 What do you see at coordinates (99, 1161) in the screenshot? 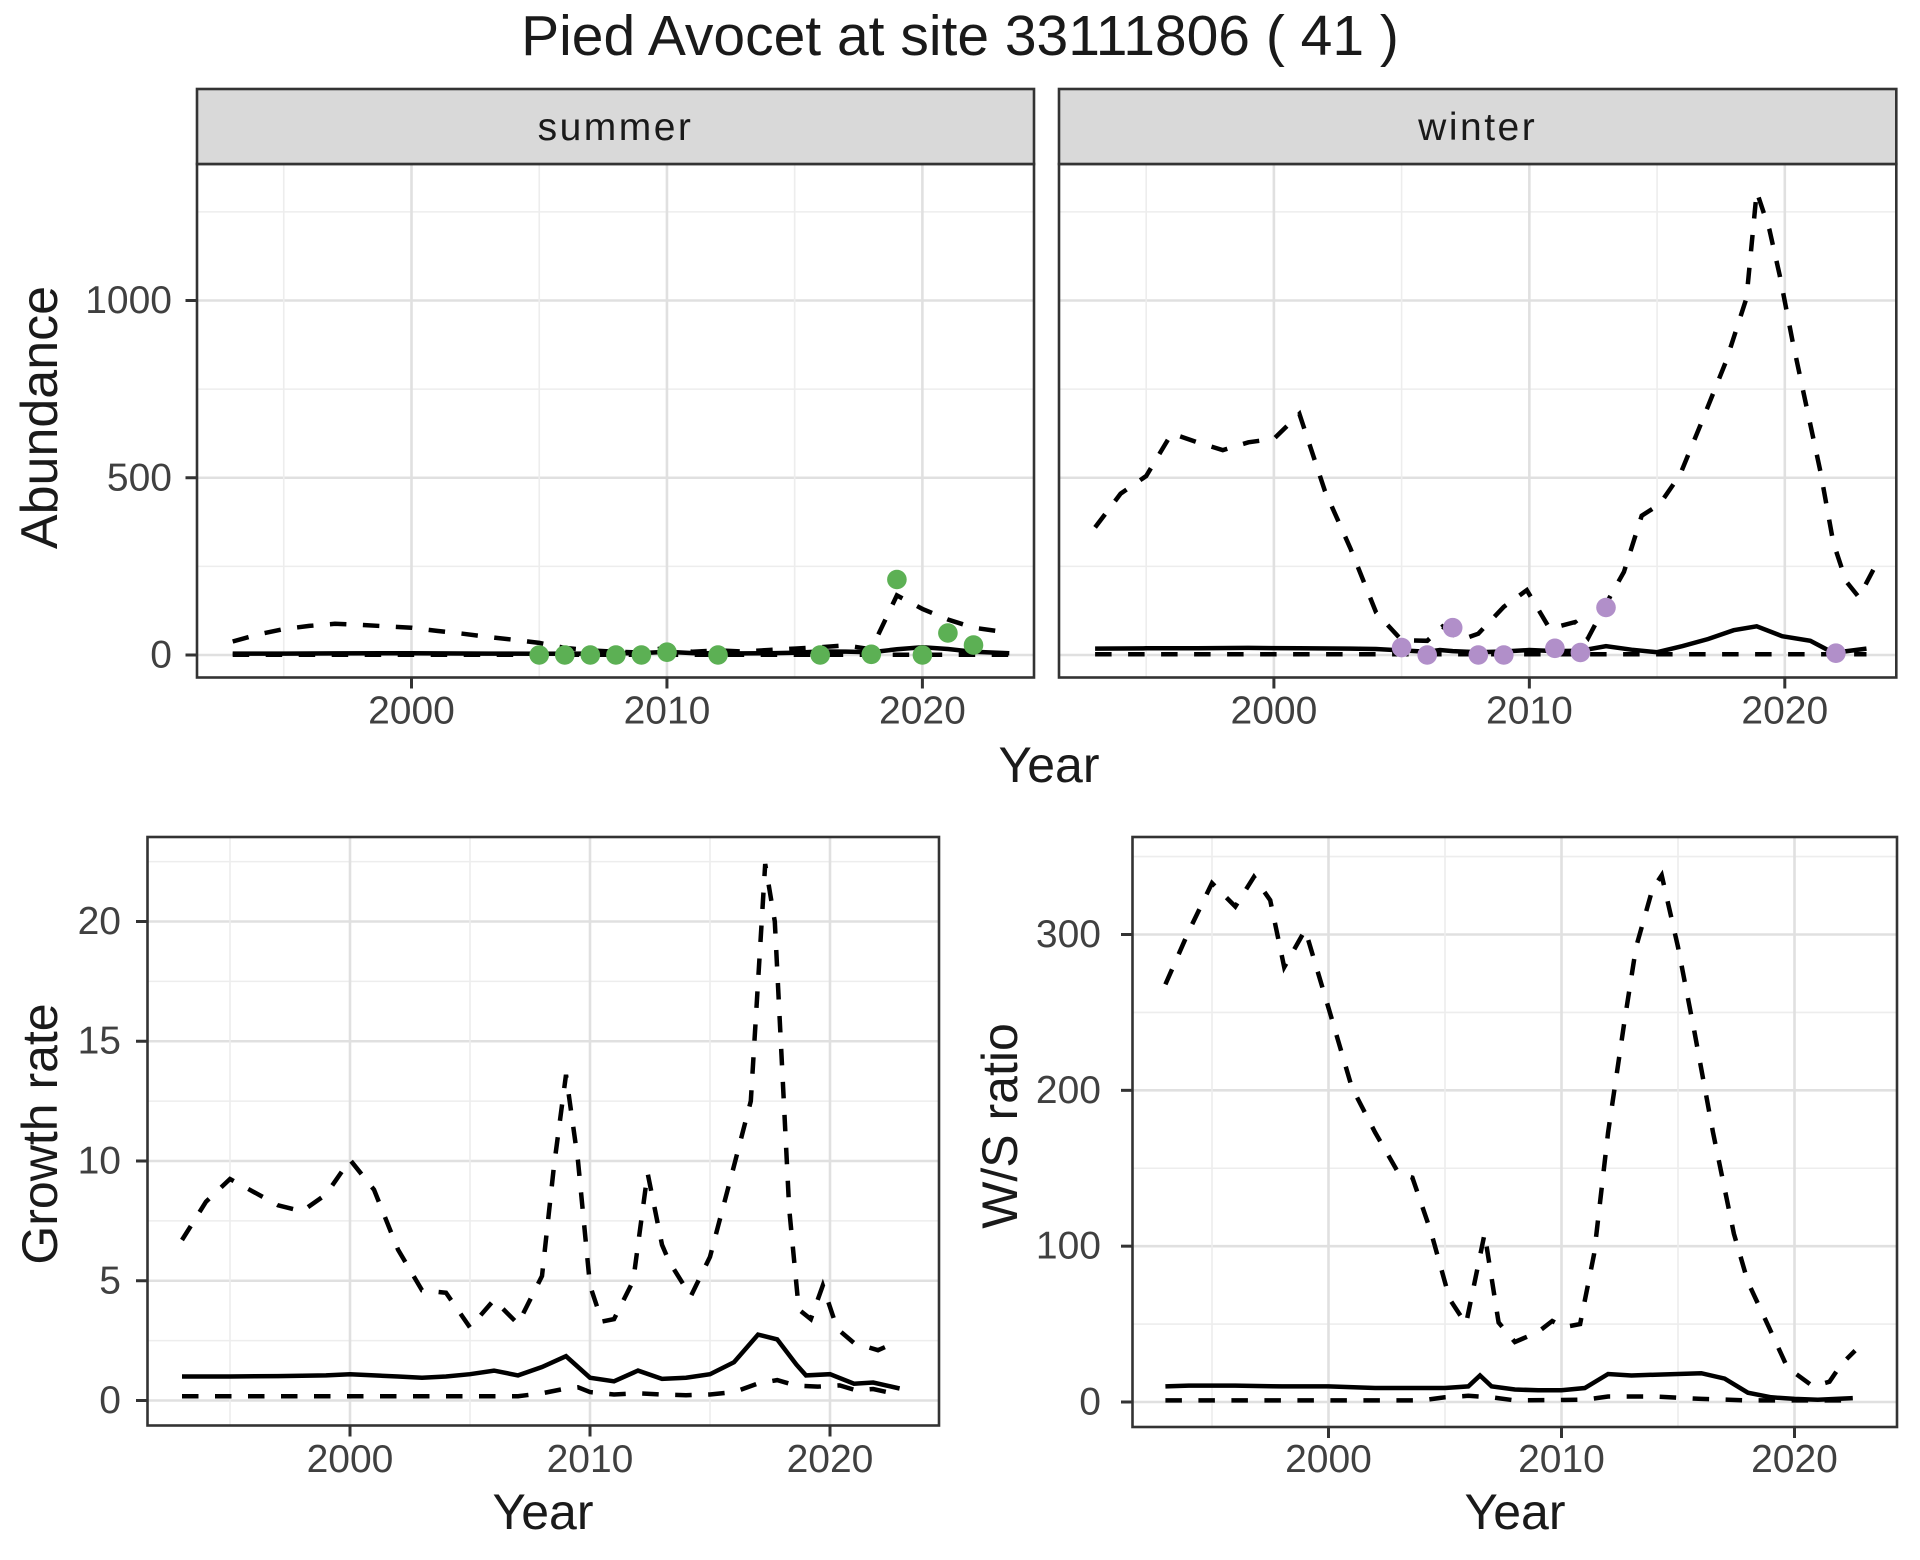
I see `svg-text: 10` at bounding box center [99, 1161].